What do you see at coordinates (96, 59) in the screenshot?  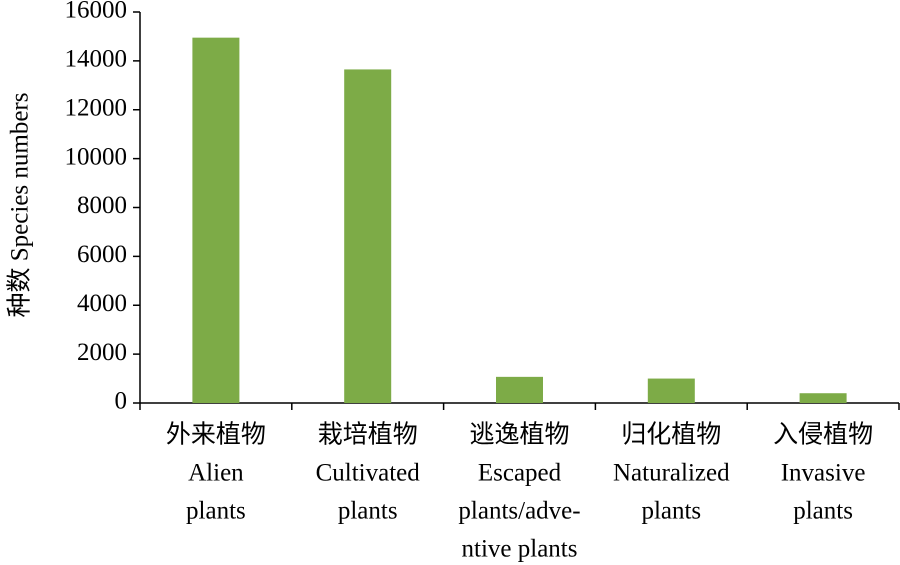 I see `y-tick-label: 14000` at bounding box center [96, 59].